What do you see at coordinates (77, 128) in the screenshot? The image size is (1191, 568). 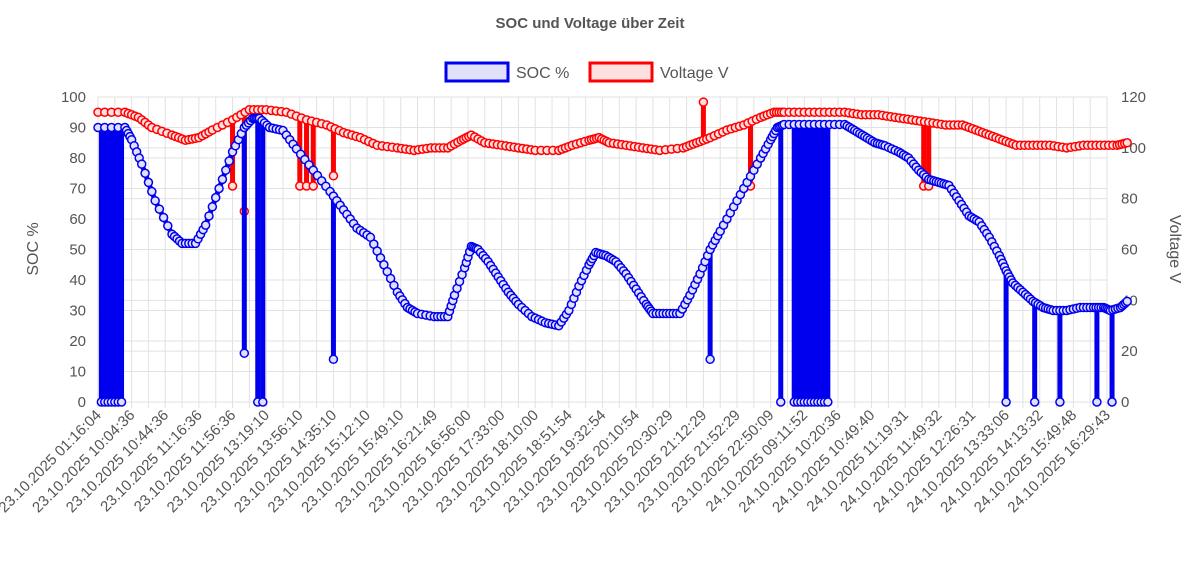 I see `y-left-tick-label: 90` at bounding box center [77, 128].